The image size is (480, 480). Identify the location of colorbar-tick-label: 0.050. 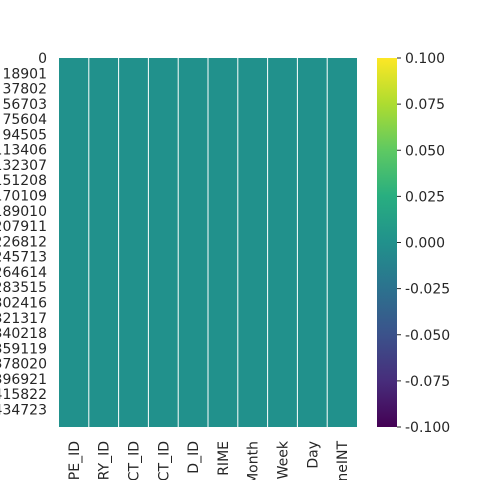
(425, 151).